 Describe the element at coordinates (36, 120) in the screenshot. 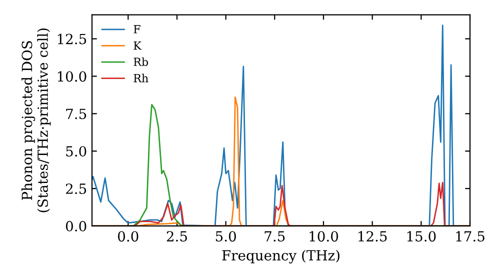

I see `y-axis-title: Phonon projected DOS (States/THz·primitive cell)` at that location.